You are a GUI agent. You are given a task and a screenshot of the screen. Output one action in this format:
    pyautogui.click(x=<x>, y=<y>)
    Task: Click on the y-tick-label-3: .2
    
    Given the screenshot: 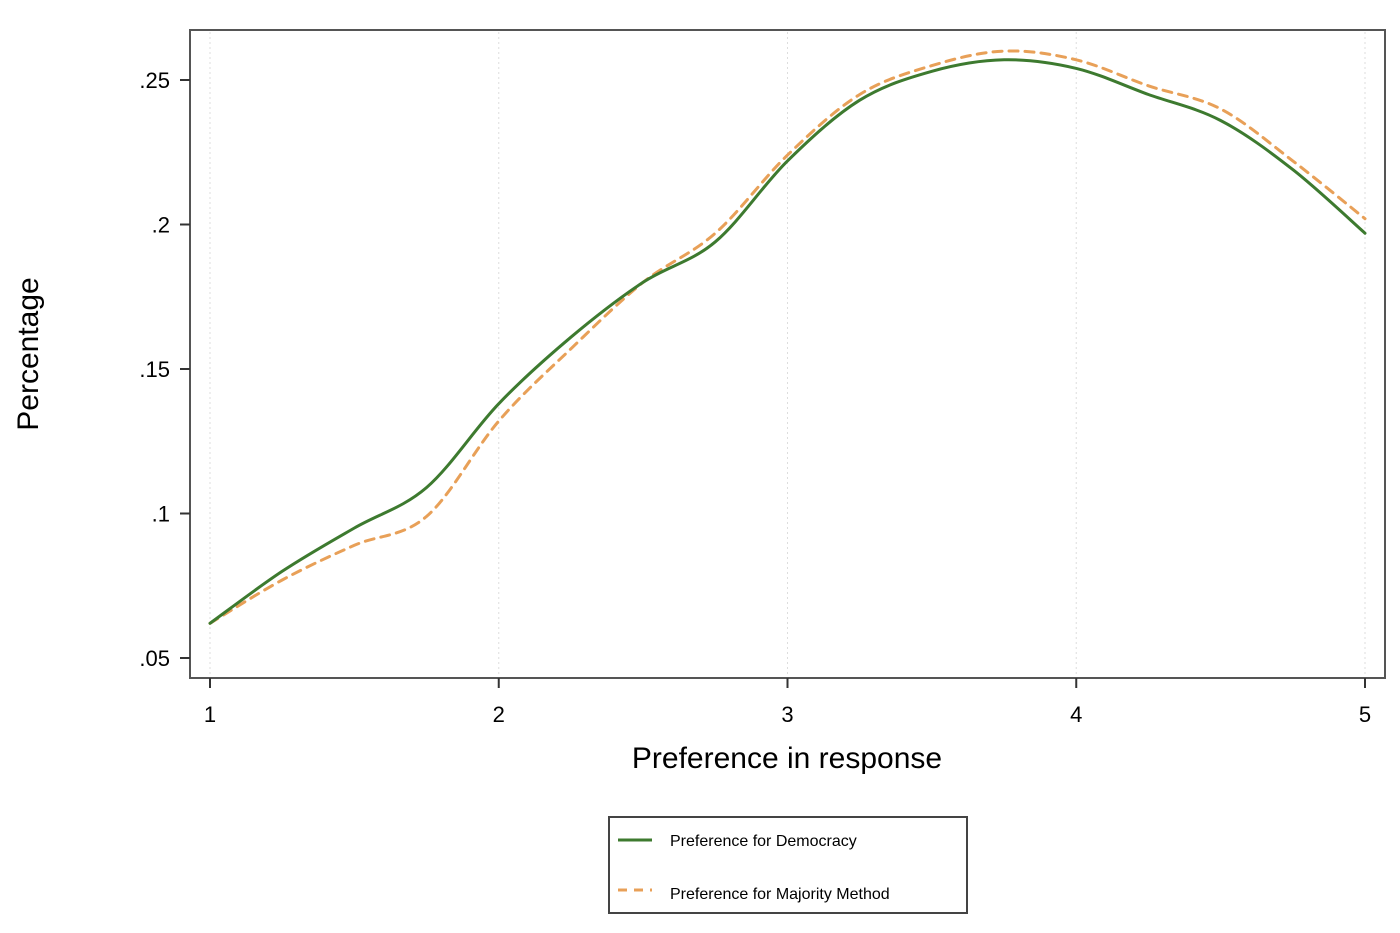 What is the action you would take?
    pyautogui.click(x=161, y=225)
    